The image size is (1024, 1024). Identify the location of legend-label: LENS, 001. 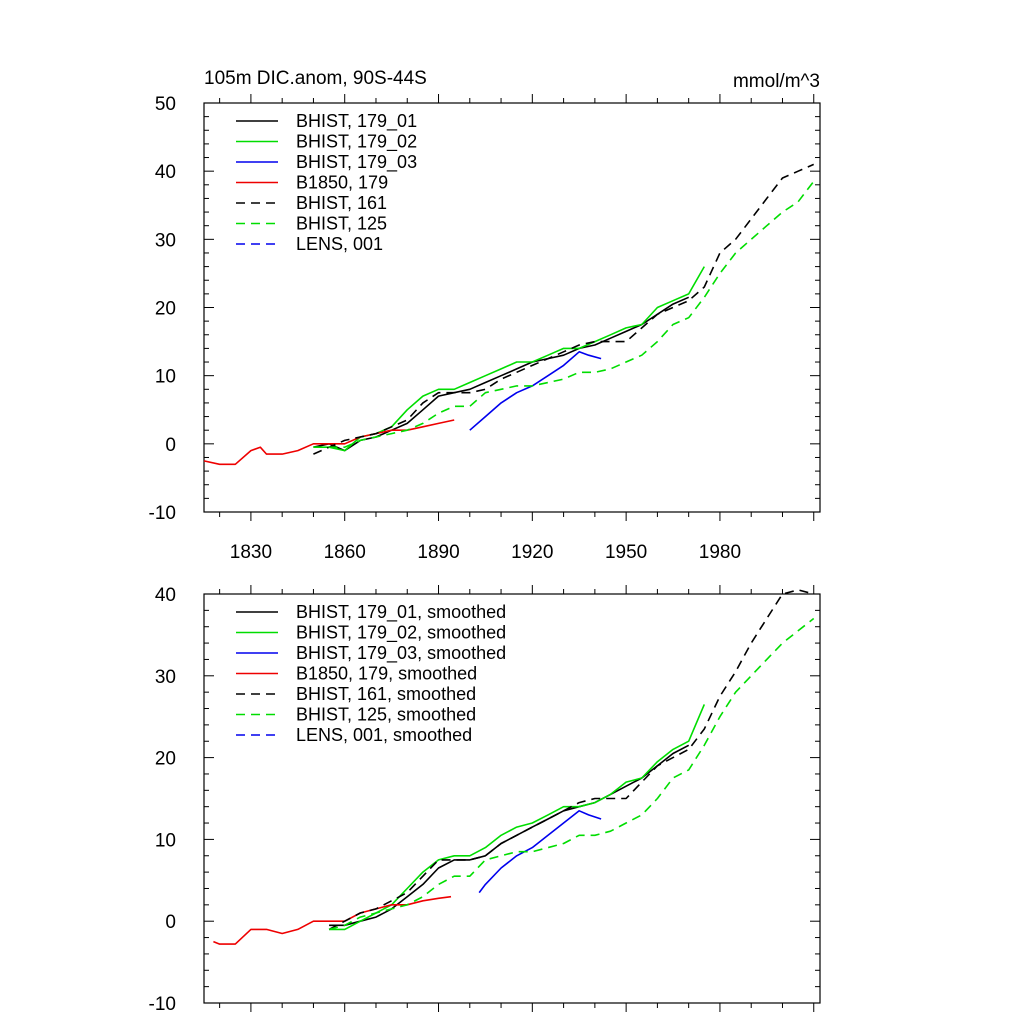
(339, 244).